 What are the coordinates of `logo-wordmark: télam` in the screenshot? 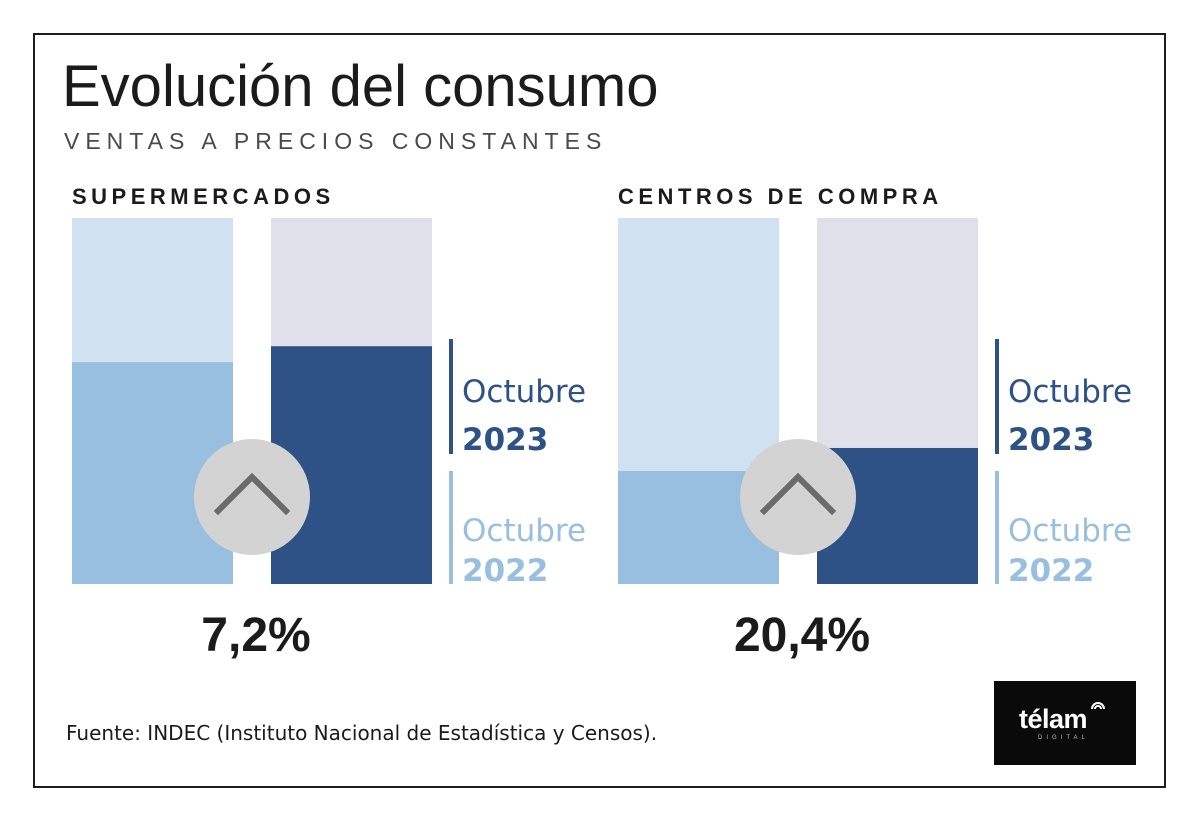 It's located at (1053, 719).